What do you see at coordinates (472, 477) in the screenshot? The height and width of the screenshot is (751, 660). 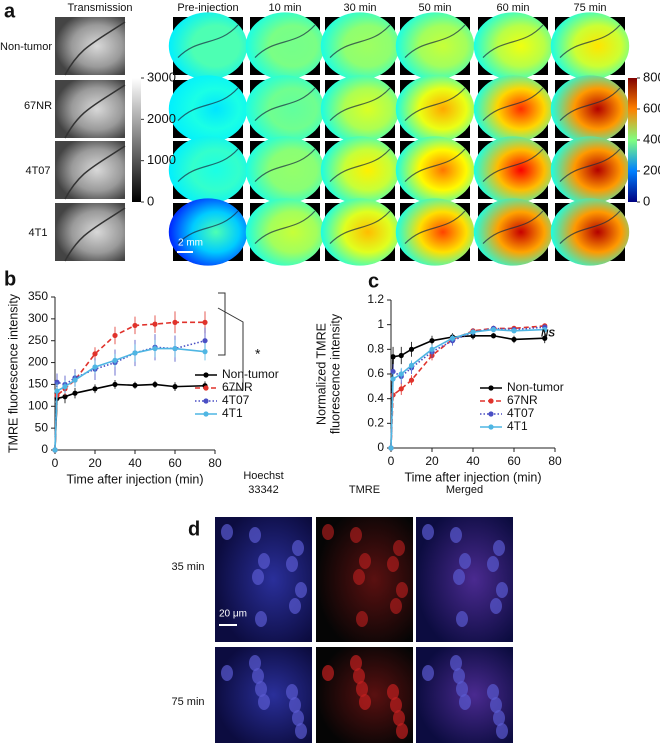 I see `x-axis-label: Time after injection (min)` at bounding box center [472, 477].